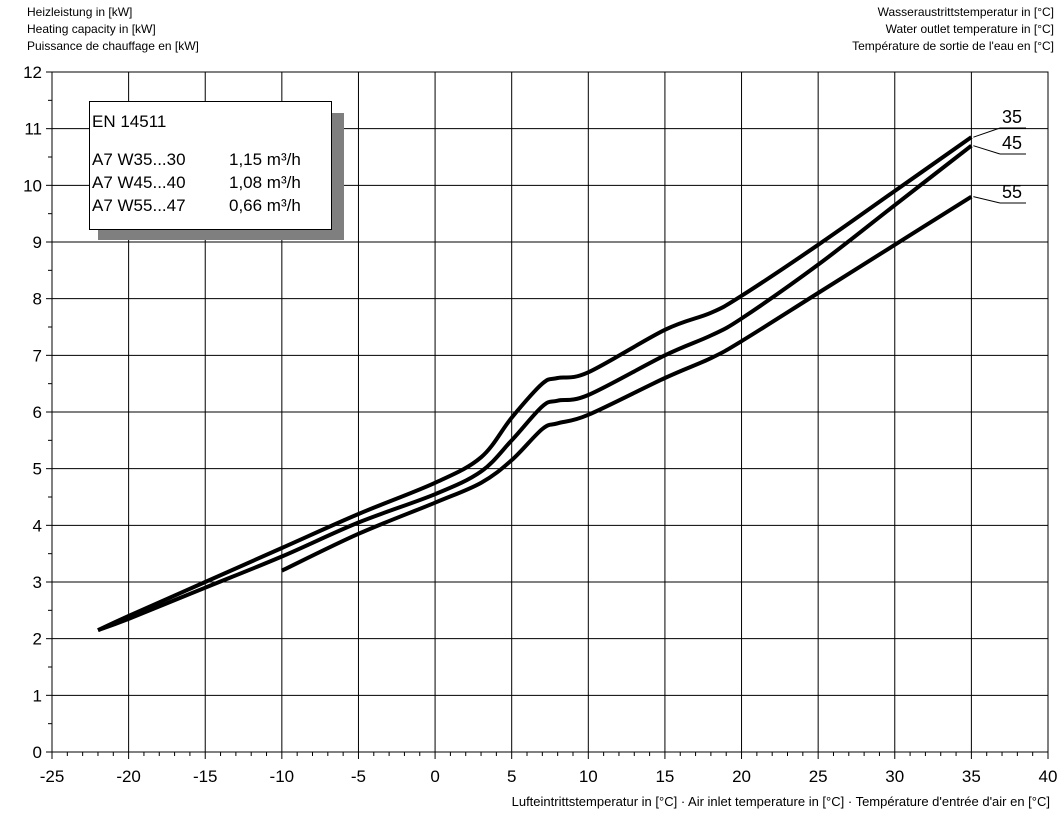  Describe the element at coordinates (1012, 143) in the screenshot. I see `series-end-label-45: 45` at that location.